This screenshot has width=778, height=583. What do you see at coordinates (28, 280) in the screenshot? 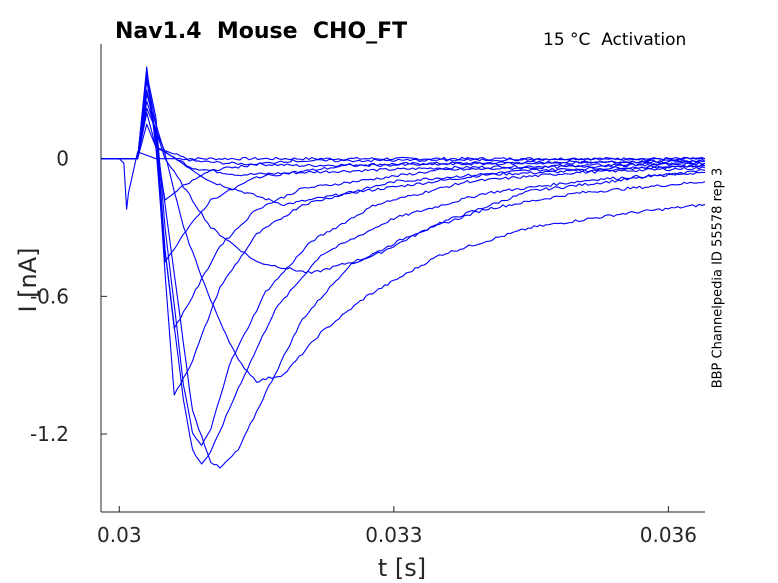
I see `y-axis-label: I [nA]` at bounding box center [28, 280].